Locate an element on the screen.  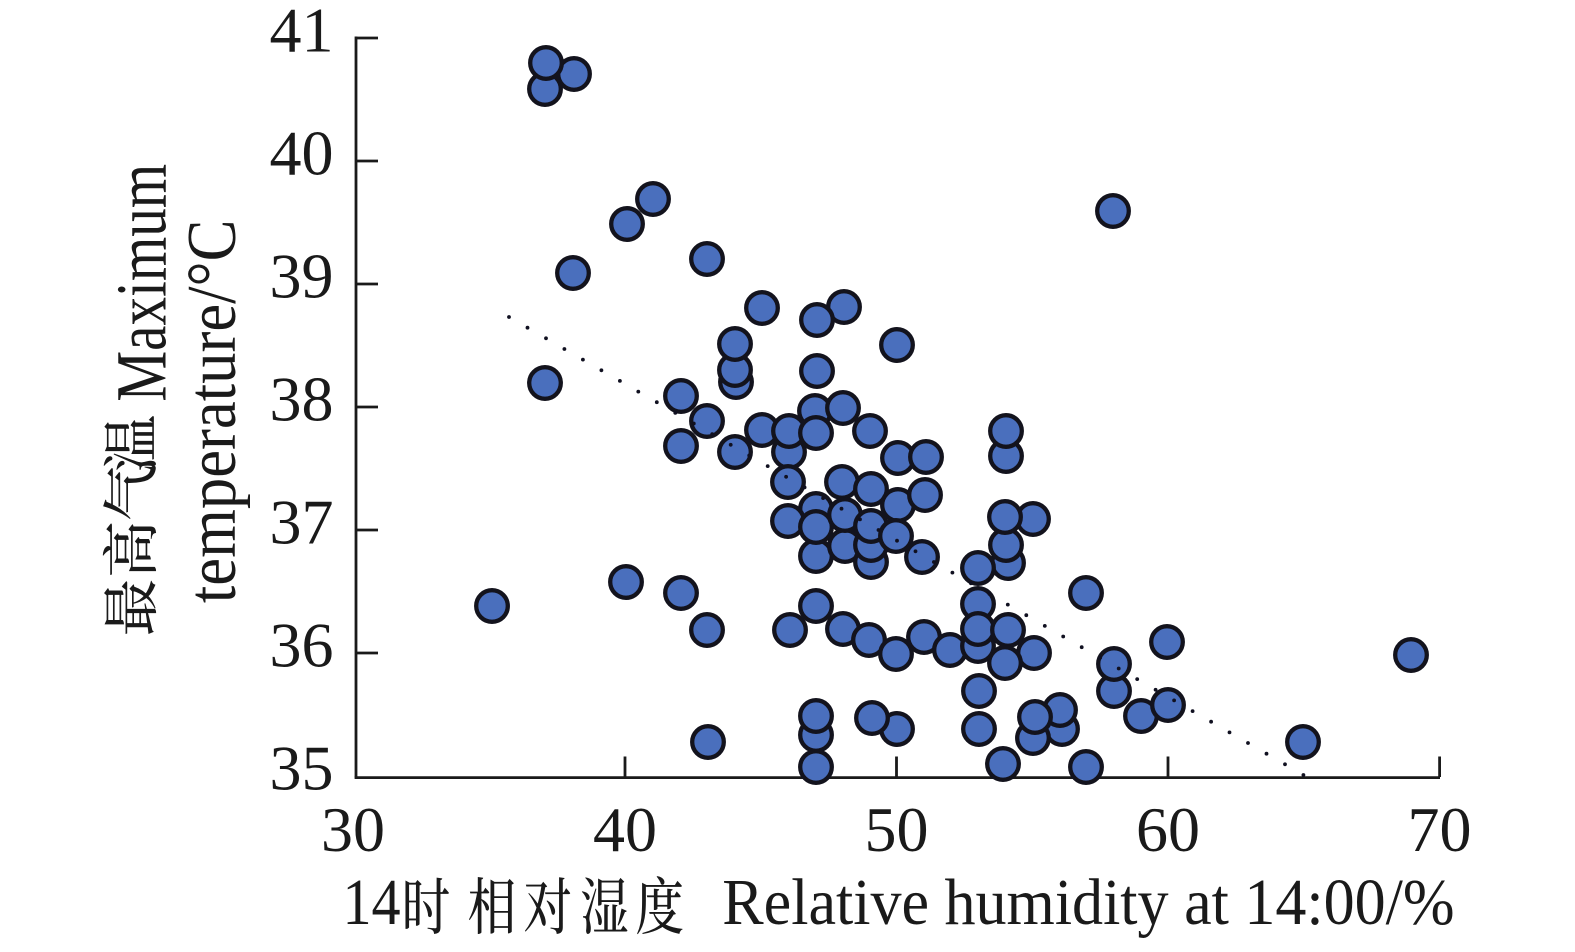
svg-text: 36 is located at coordinates (302, 645).